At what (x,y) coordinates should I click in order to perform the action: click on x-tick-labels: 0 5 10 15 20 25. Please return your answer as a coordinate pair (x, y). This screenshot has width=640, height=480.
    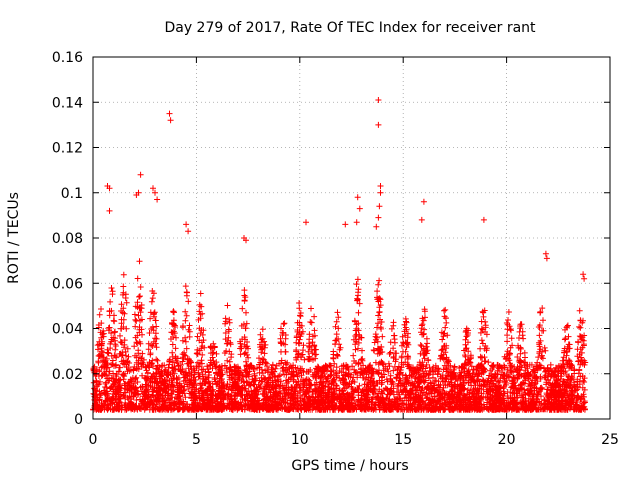
    Looking at the image, I should click on (354, 440).